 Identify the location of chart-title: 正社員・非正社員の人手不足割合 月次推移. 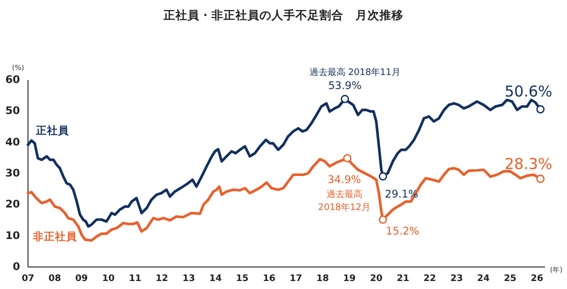
(283, 15).